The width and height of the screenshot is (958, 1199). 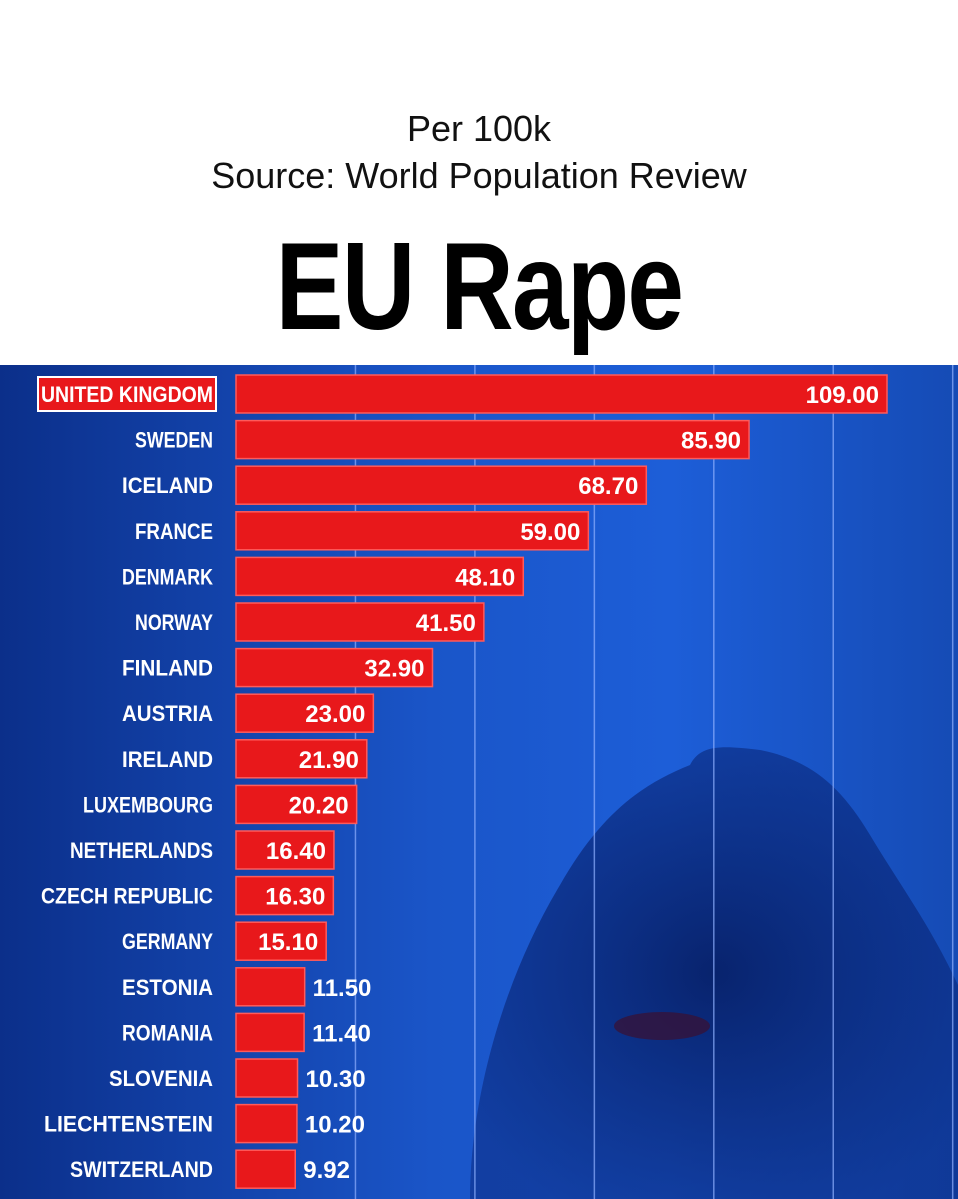 I want to click on category-label: FINLAND, so click(x=167, y=668).